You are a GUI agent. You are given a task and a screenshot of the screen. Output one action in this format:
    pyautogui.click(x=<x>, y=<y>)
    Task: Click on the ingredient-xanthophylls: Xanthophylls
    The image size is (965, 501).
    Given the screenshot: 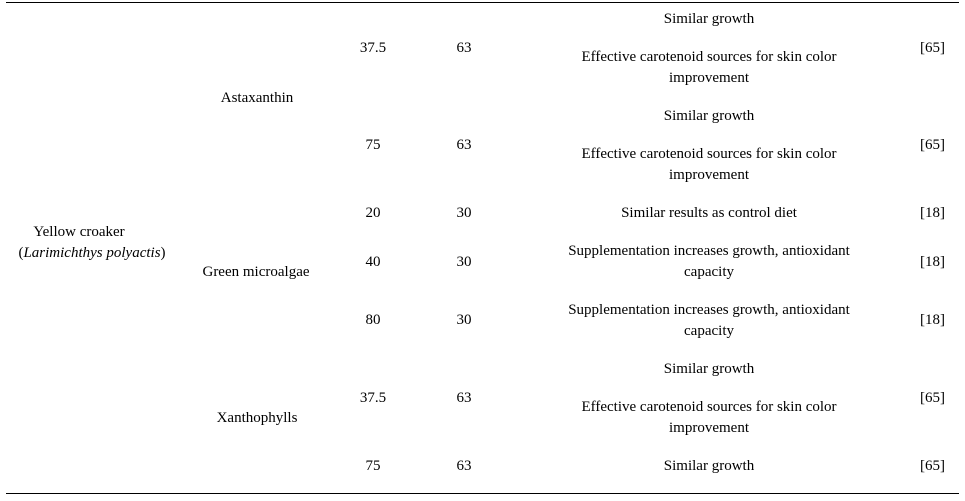 What is the action you would take?
    pyautogui.click(x=257, y=418)
    